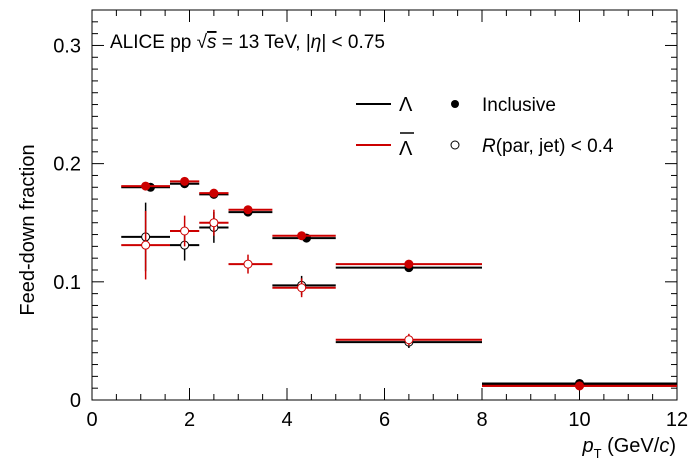 This screenshot has height=471, width=698. I want to click on legend-jet-suffix: (par, jet) < 0.4, so click(555, 146).